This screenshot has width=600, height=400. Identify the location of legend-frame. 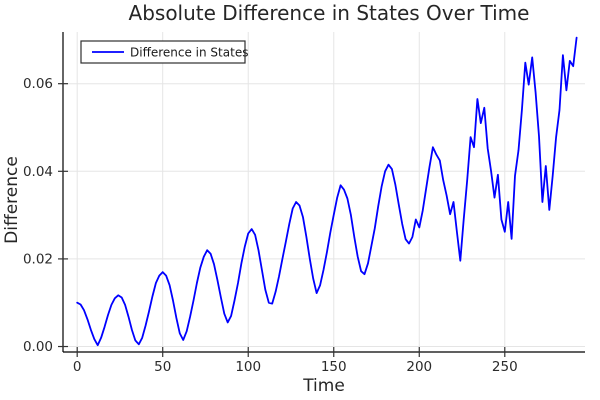
(163, 52).